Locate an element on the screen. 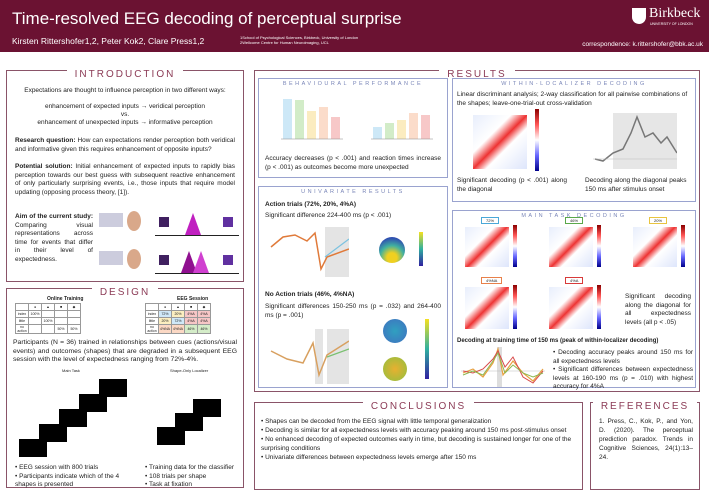 Image resolution: width=709 pixels, height=497 pixels. table-cell: 72% is located at coordinates (165, 314).